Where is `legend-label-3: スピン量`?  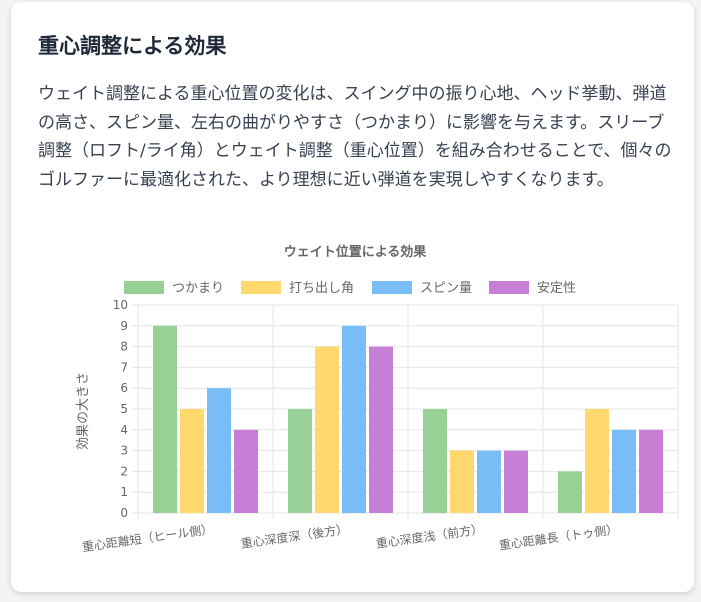
legend-label-3: スピン量 is located at coordinates (446, 288).